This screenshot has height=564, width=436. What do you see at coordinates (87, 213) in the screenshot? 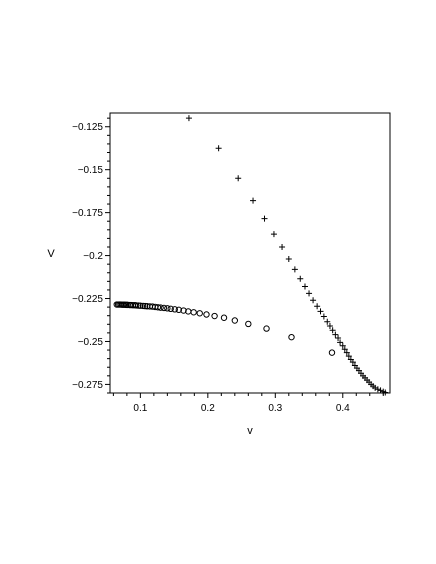
I see `y-tick-label: −0.175` at bounding box center [87, 213].